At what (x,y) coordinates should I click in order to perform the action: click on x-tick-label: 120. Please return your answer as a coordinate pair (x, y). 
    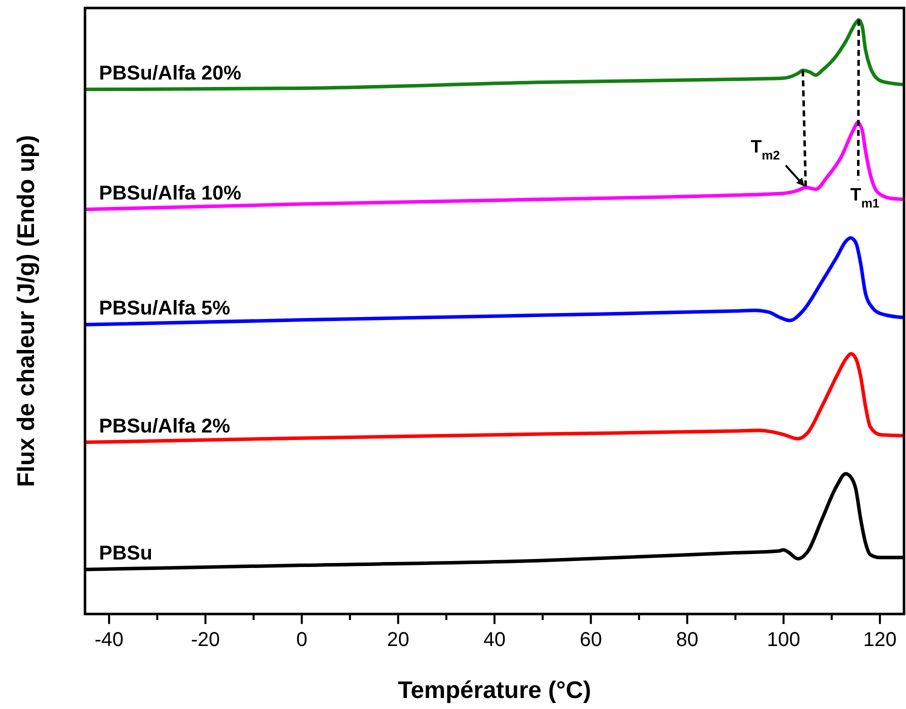
    Looking at the image, I should click on (880, 640).